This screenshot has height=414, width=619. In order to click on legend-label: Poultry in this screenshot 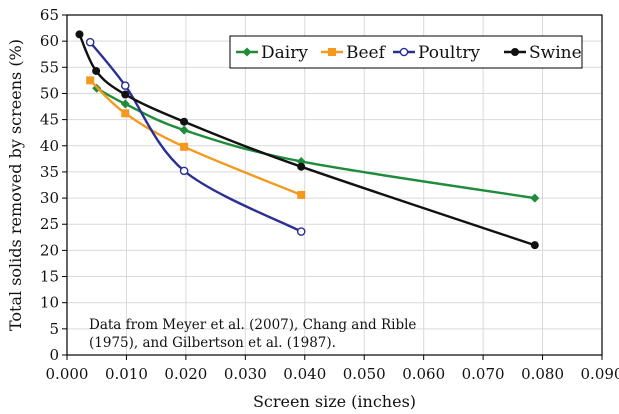, I will do `click(449, 53)`.